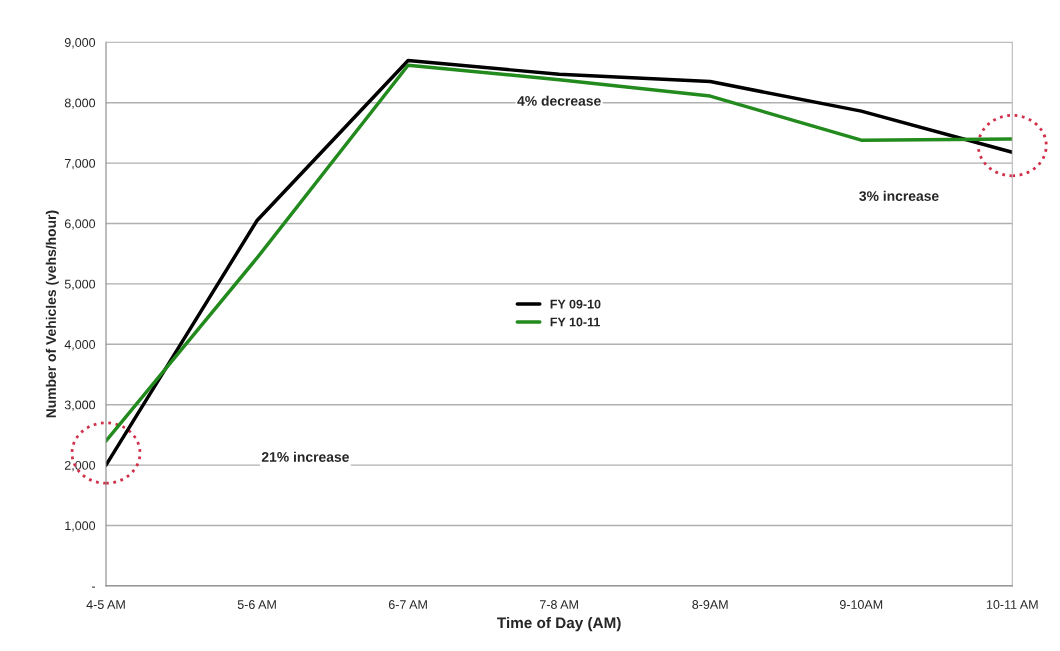 Image resolution: width=1060 pixels, height=651 pixels. What do you see at coordinates (80, 103) in the screenshot?
I see `y-tick-label: 8,000` at bounding box center [80, 103].